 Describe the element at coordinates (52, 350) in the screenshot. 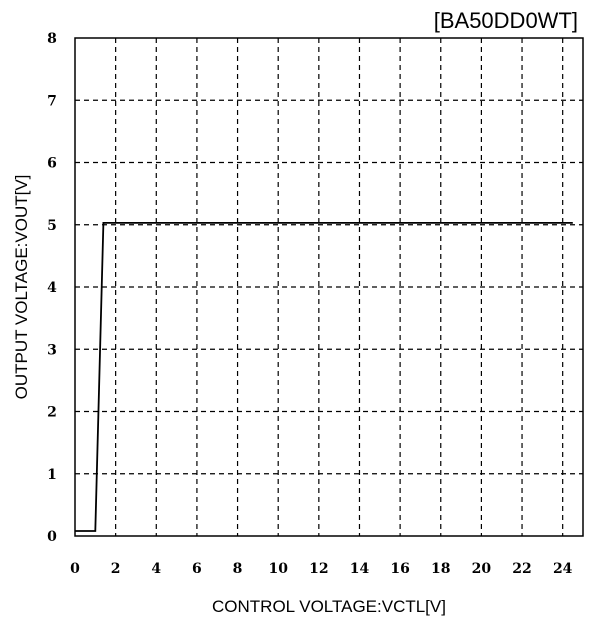

I see `y-tick-label-3: 3` at that location.